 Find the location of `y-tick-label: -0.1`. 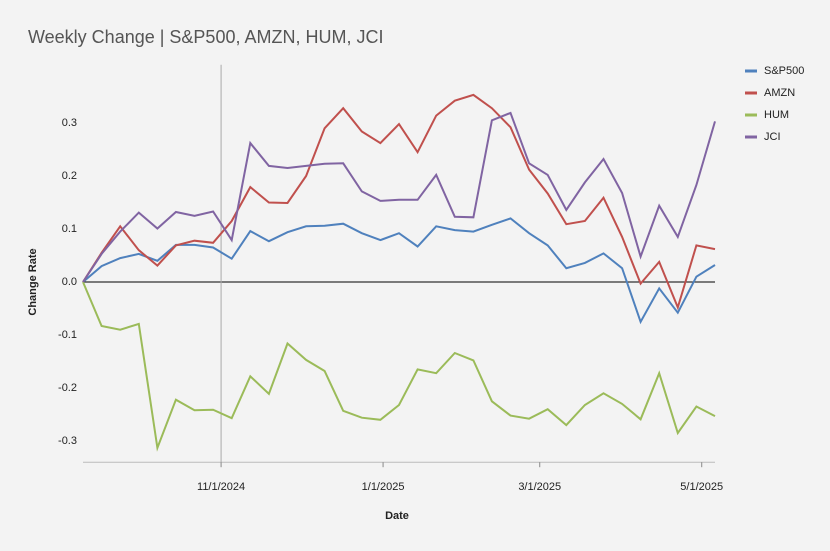

y-tick-label: -0.1 is located at coordinates (67, 335).